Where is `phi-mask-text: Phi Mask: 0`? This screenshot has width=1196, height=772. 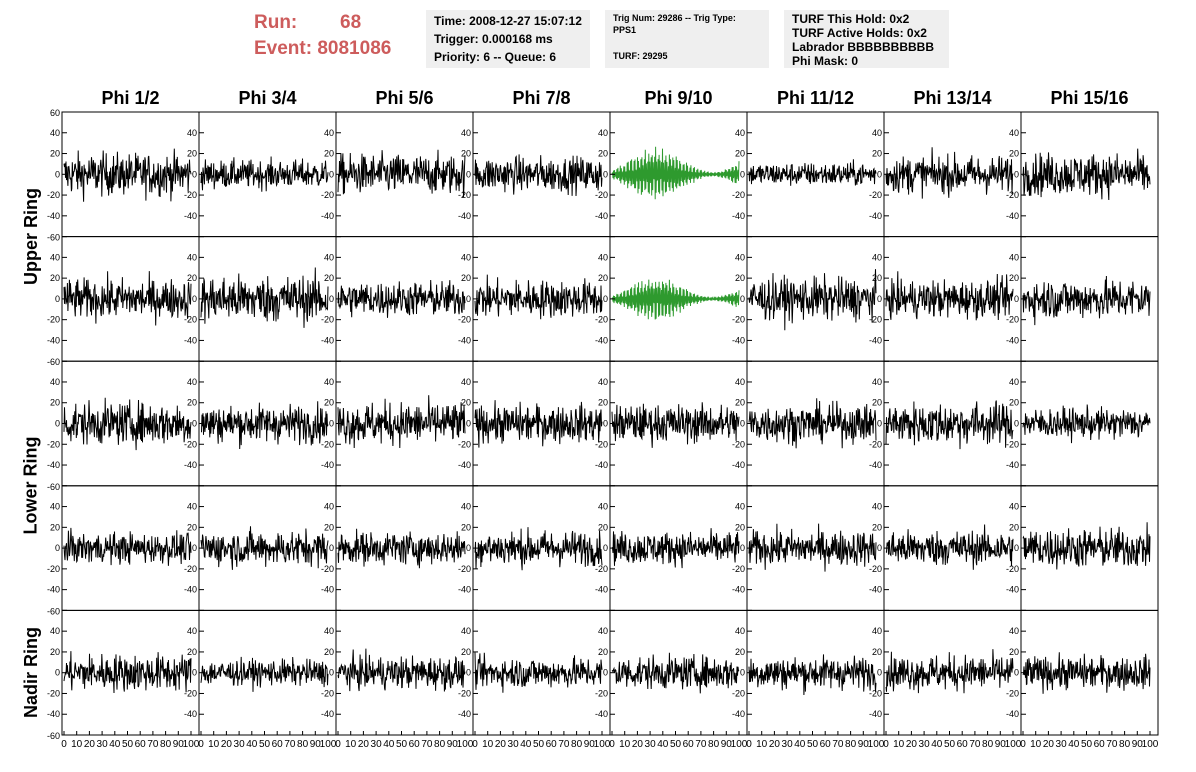 phi-mask-text: Phi Mask: 0 is located at coordinates (825, 61).